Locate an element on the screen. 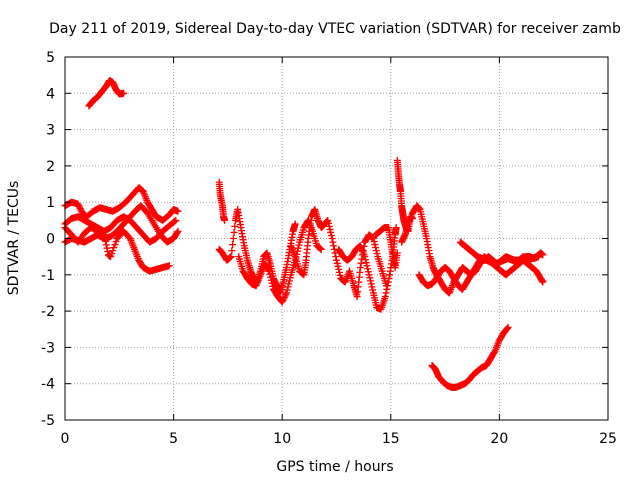  y-tick-label: -5 is located at coordinates (48, 421).